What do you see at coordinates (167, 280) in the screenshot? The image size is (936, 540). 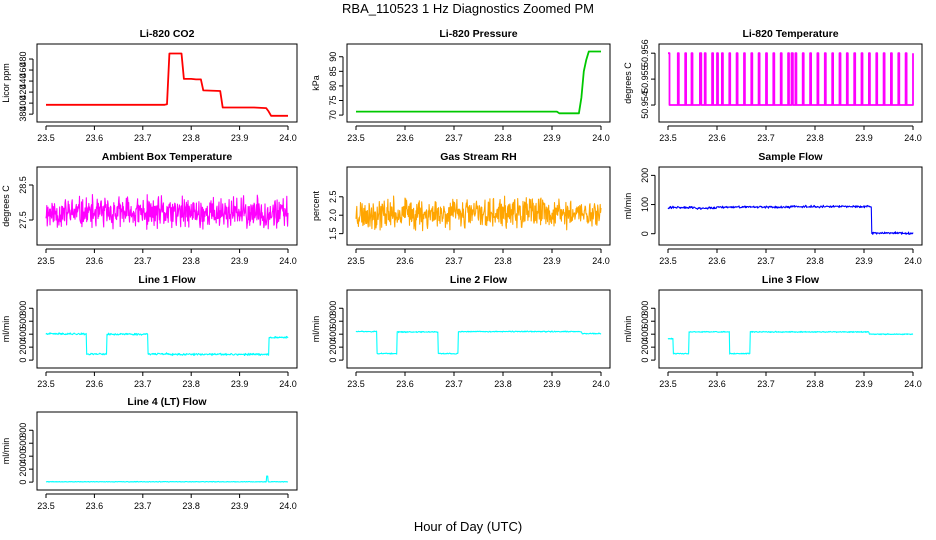 I see `panel-title: Line 1 Flow` at bounding box center [167, 280].